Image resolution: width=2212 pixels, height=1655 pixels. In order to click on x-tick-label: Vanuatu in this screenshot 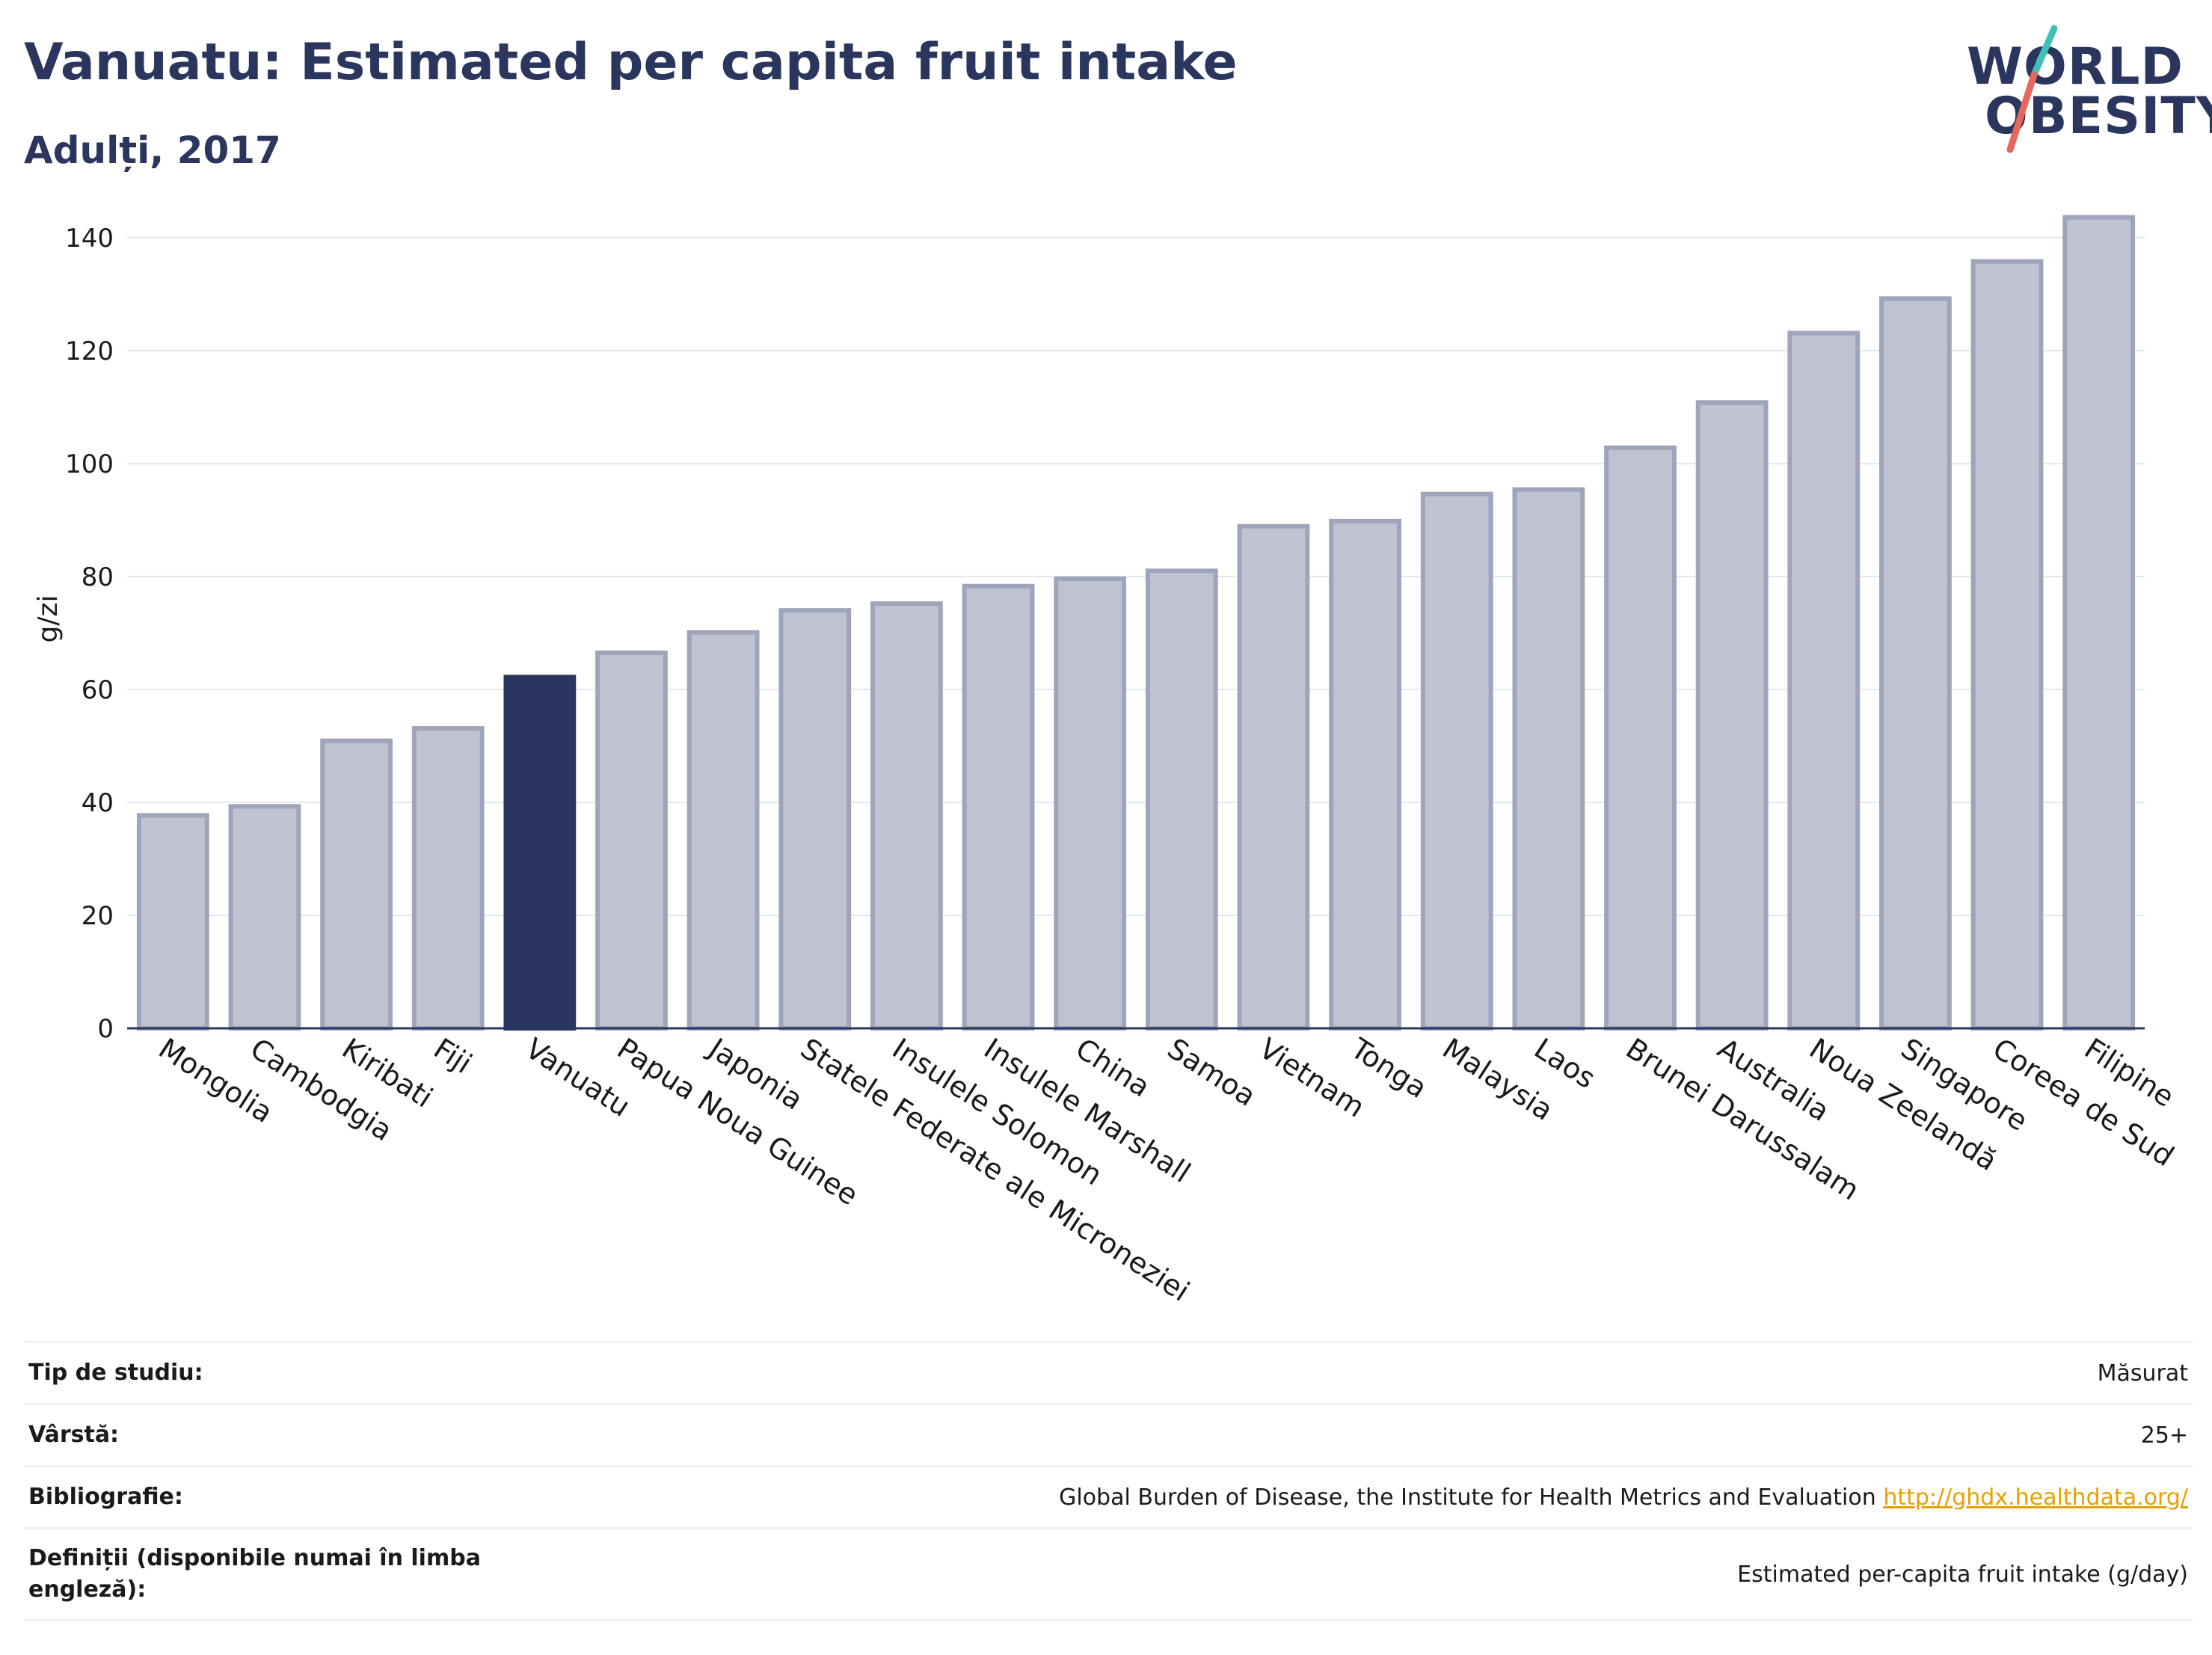, I will do `click(578, 1077)`.